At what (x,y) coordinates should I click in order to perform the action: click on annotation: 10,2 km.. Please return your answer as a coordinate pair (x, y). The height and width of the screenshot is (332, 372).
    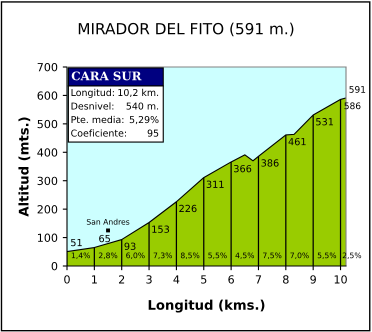
    Looking at the image, I should click on (138, 93).